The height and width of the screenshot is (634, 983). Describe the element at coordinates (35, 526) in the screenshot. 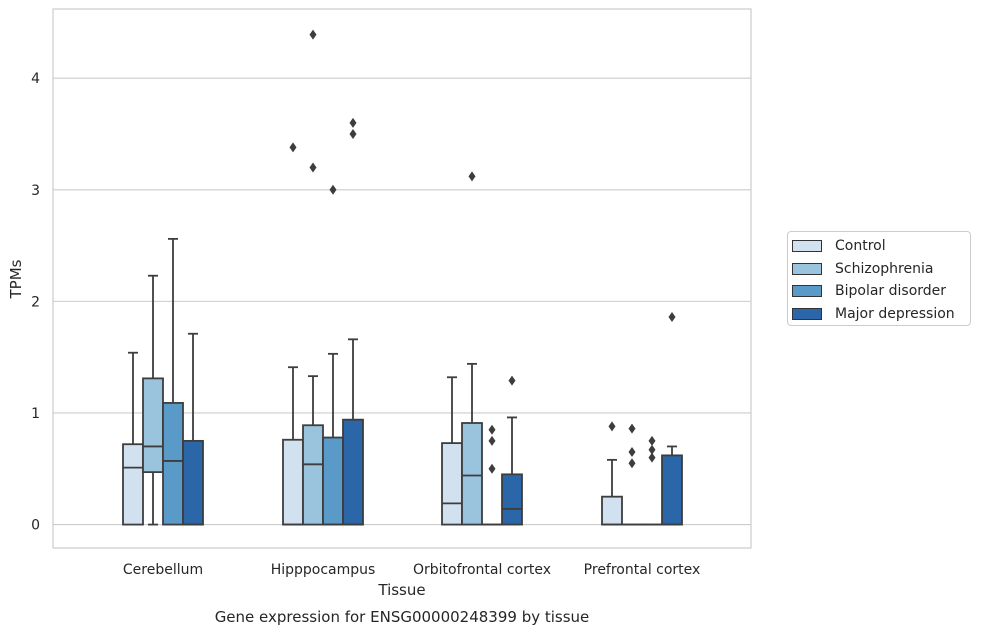

I see `y-tick-label: 0` at that location.